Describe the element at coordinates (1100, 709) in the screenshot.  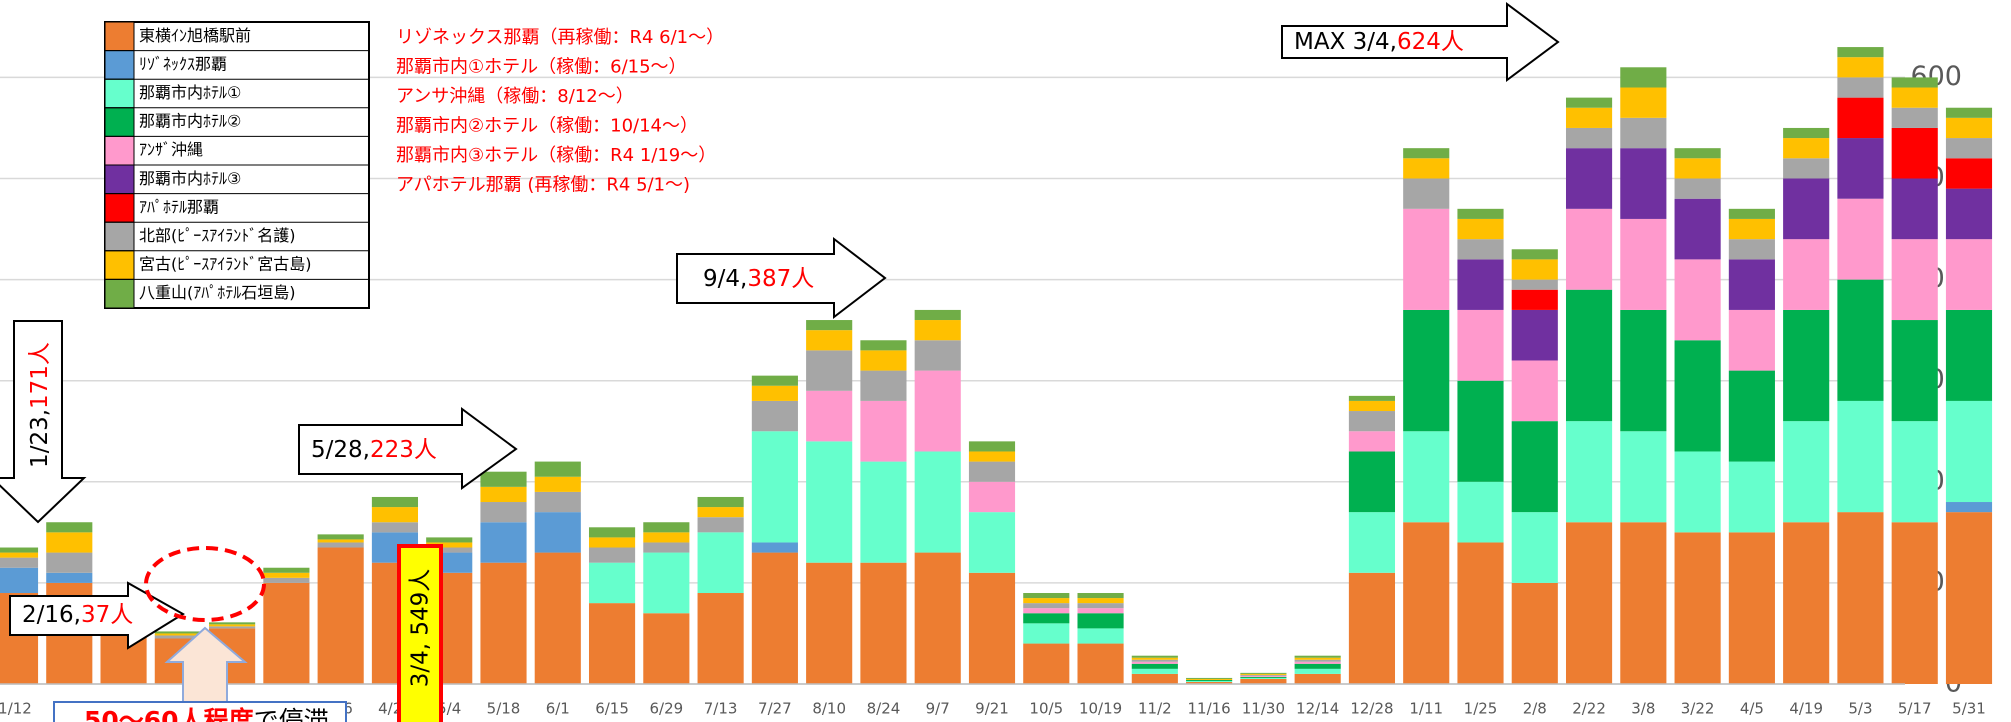
I see `x-tick-label: 10/19` at that location.